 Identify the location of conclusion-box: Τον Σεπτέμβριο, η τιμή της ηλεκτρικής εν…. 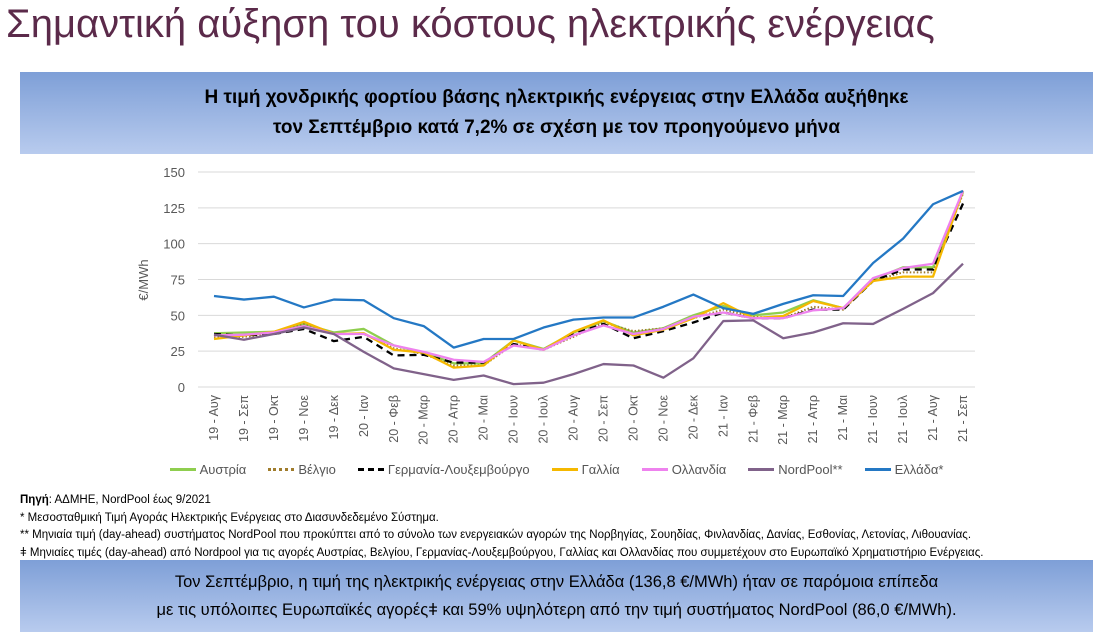
(556, 596).